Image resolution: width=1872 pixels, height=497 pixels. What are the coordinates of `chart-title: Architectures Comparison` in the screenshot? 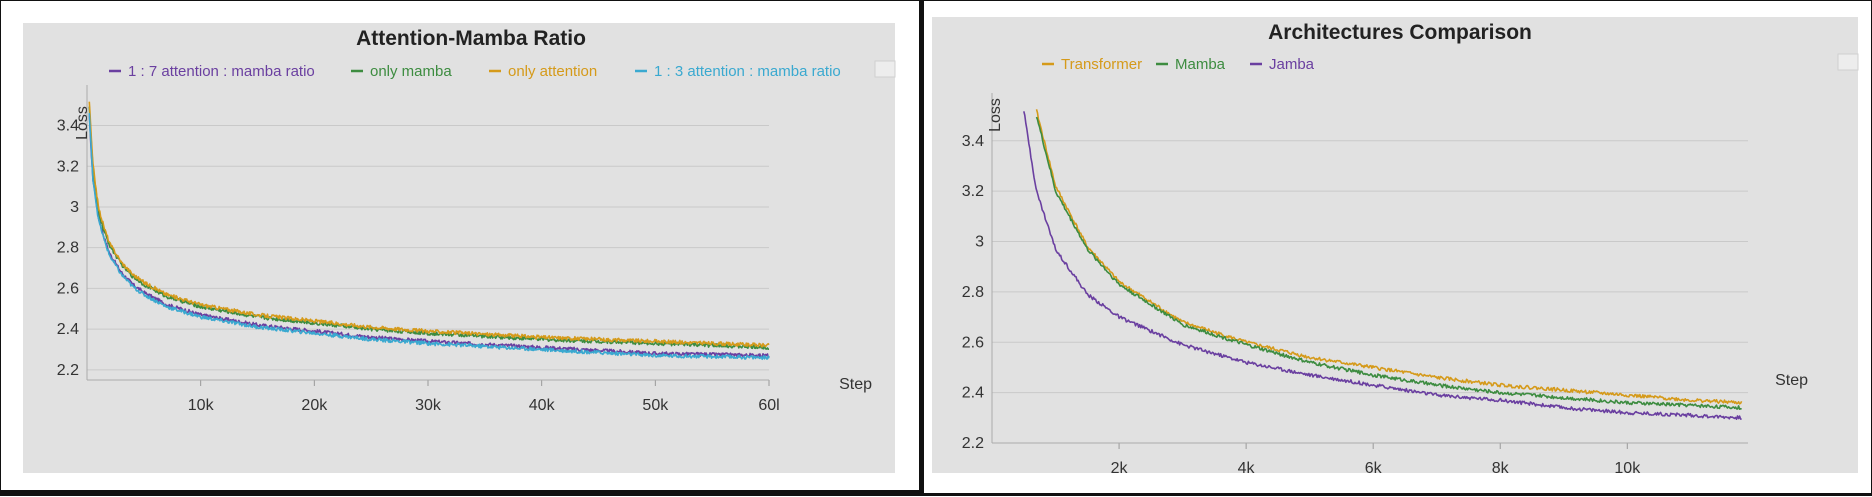 It's located at (1400, 32).